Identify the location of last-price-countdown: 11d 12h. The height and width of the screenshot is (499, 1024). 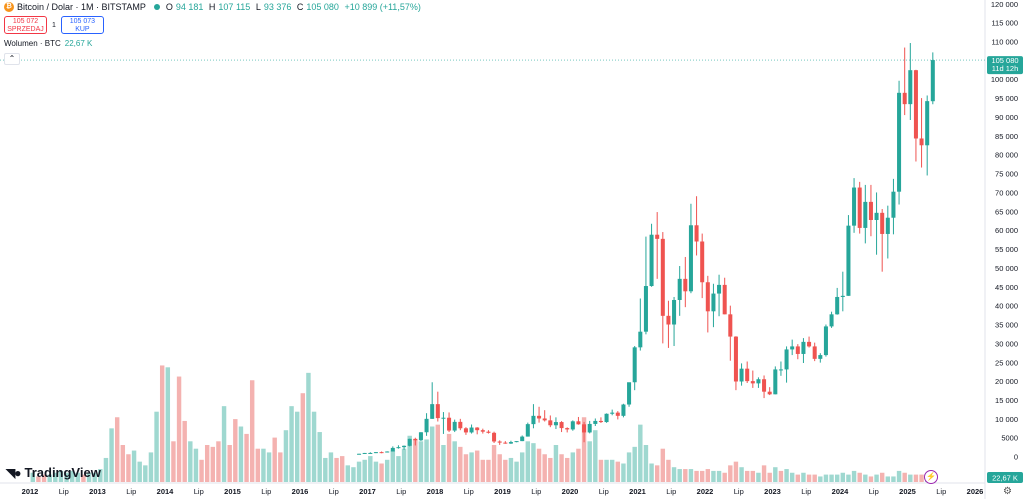
(1005, 68).